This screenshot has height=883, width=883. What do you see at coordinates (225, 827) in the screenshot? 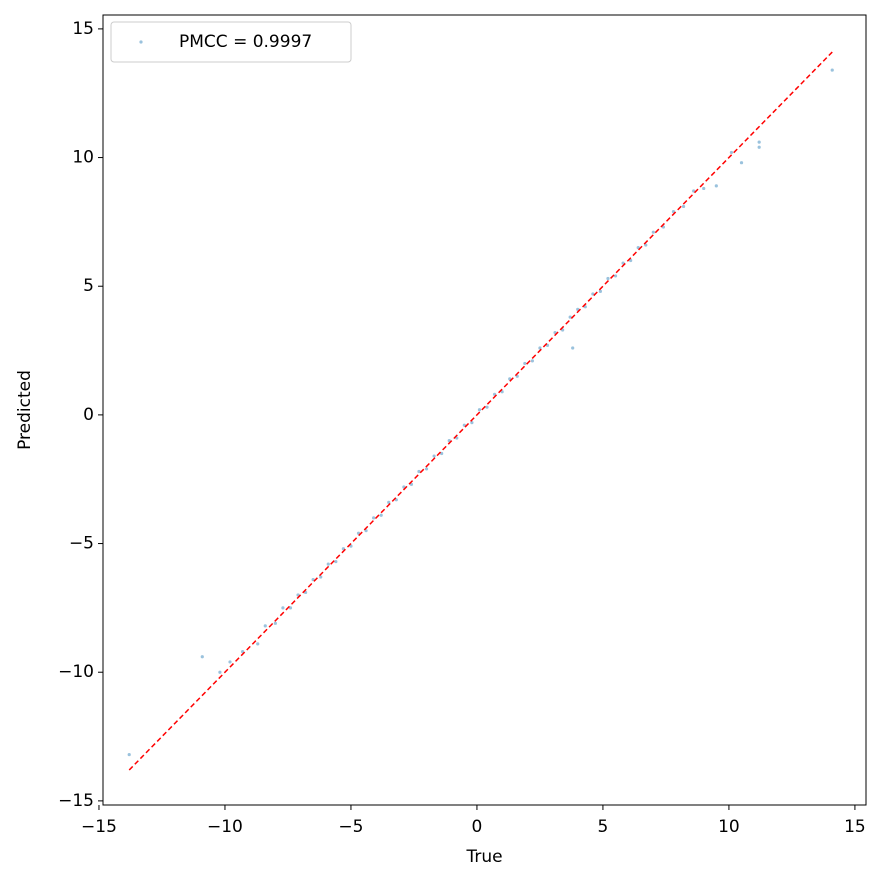
I see `x-tick-label: −10` at bounding box center [225, 827].